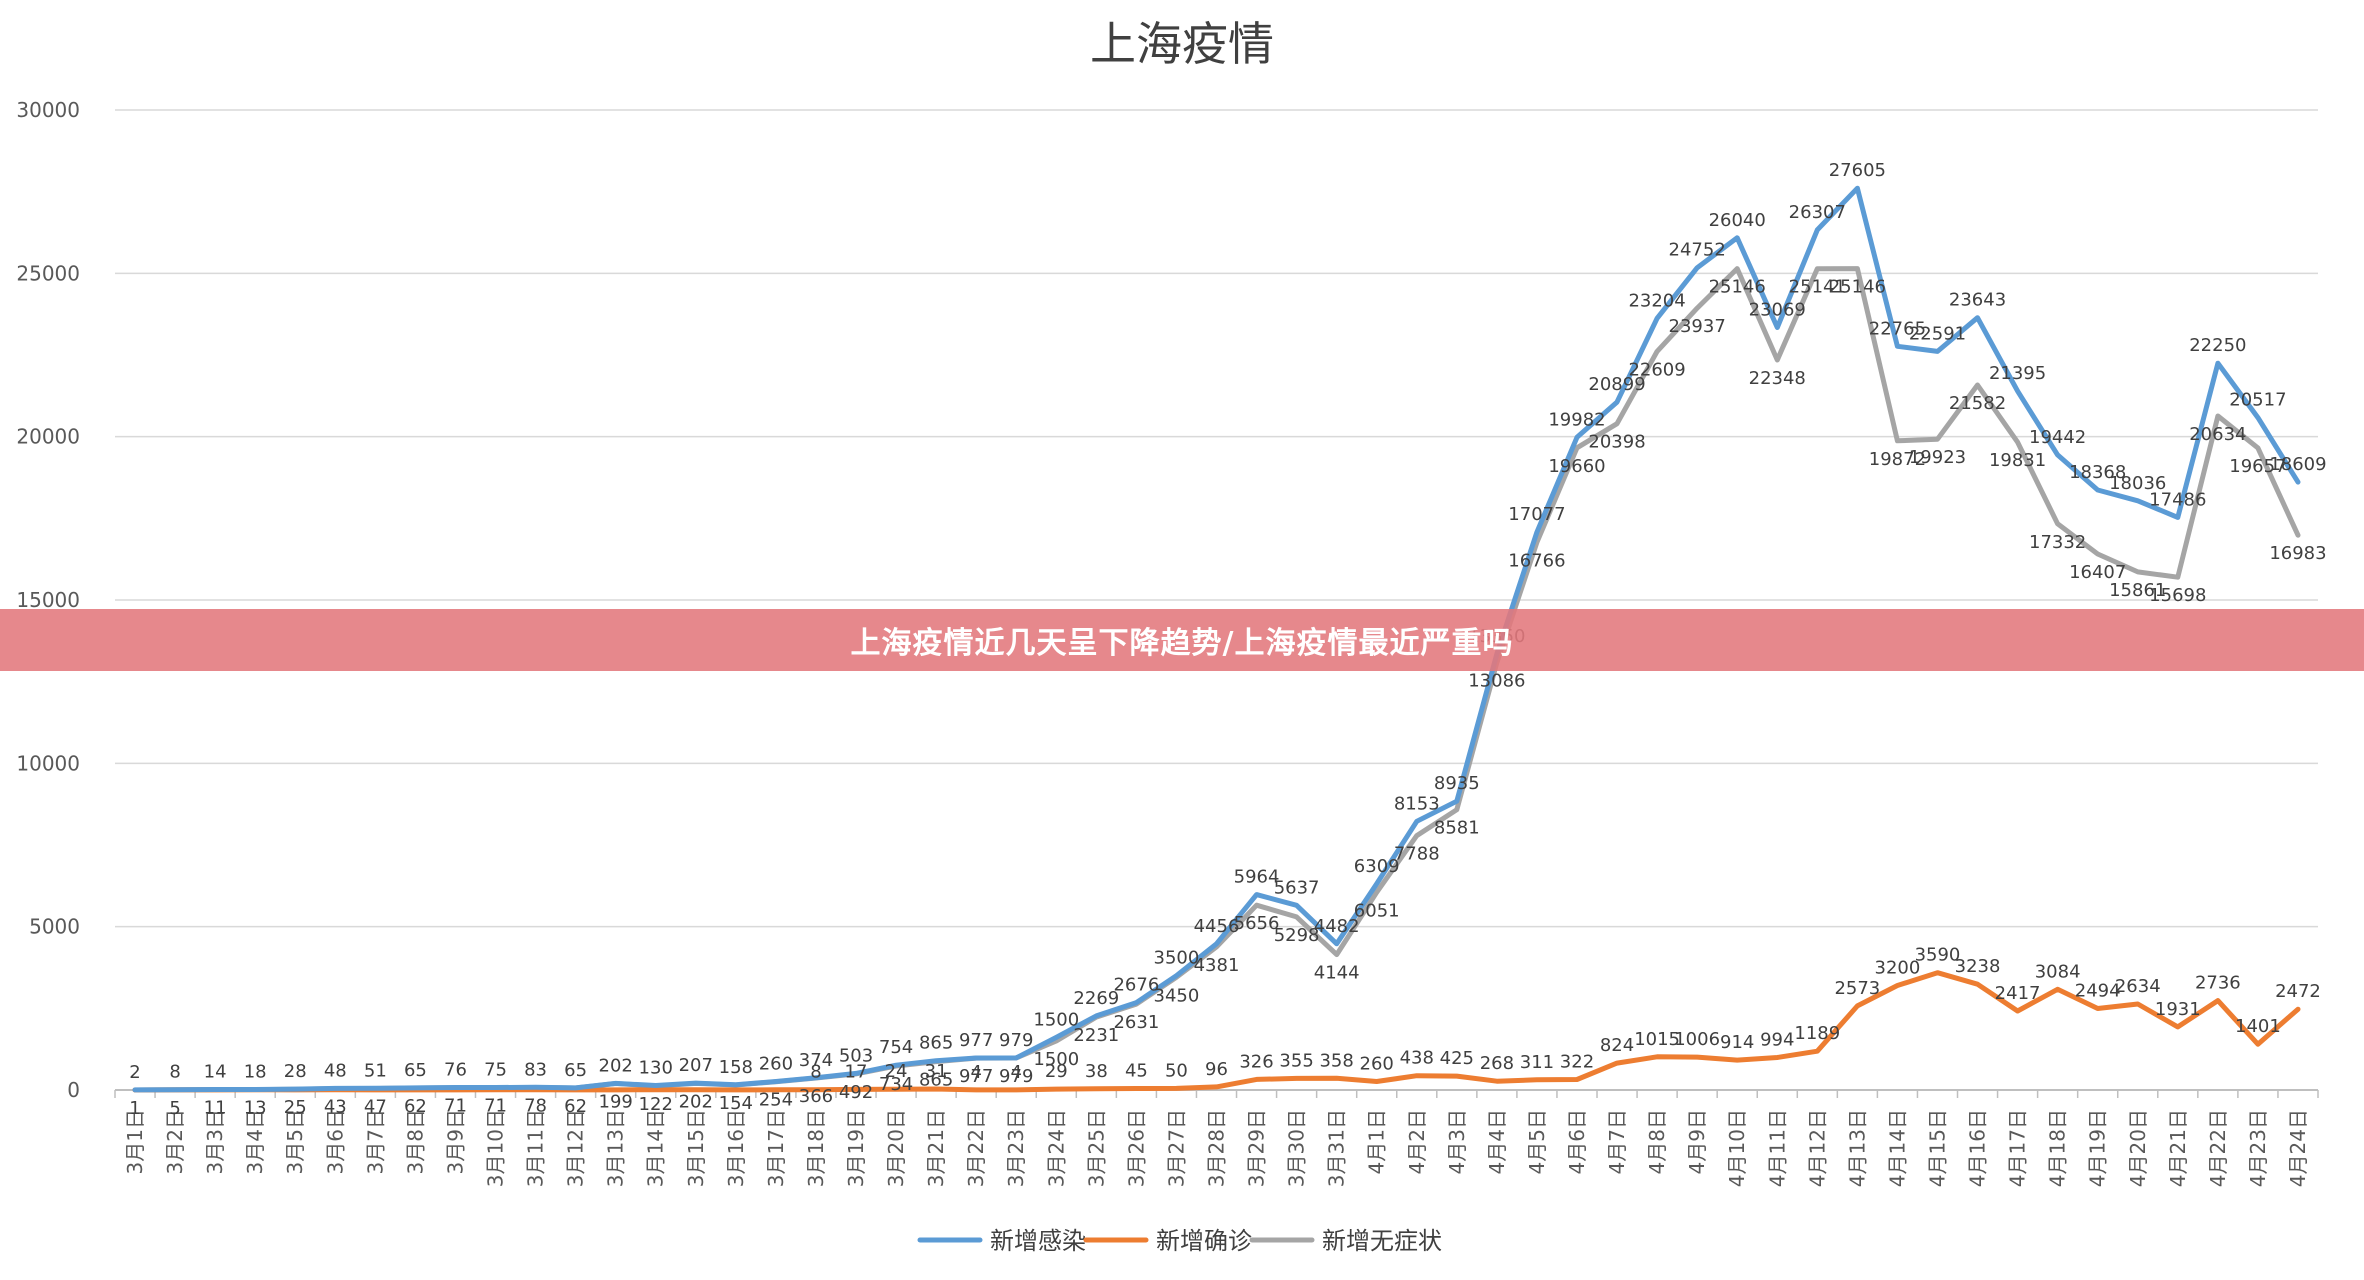  I want to click on x-tick-label: 3月11日, so click(536, 1148).